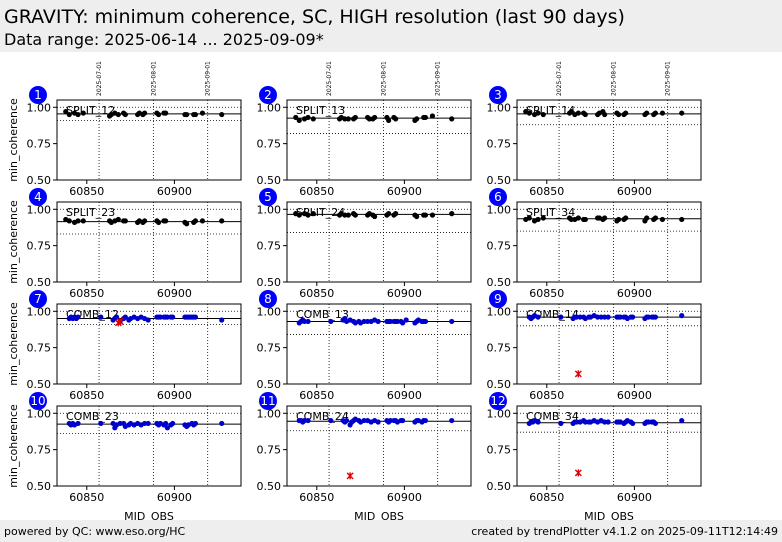  What do you see at coordinates (668, 78) in the screenshot?
I see `month-label: 2025-09-01` at bounding box center [668, 78].